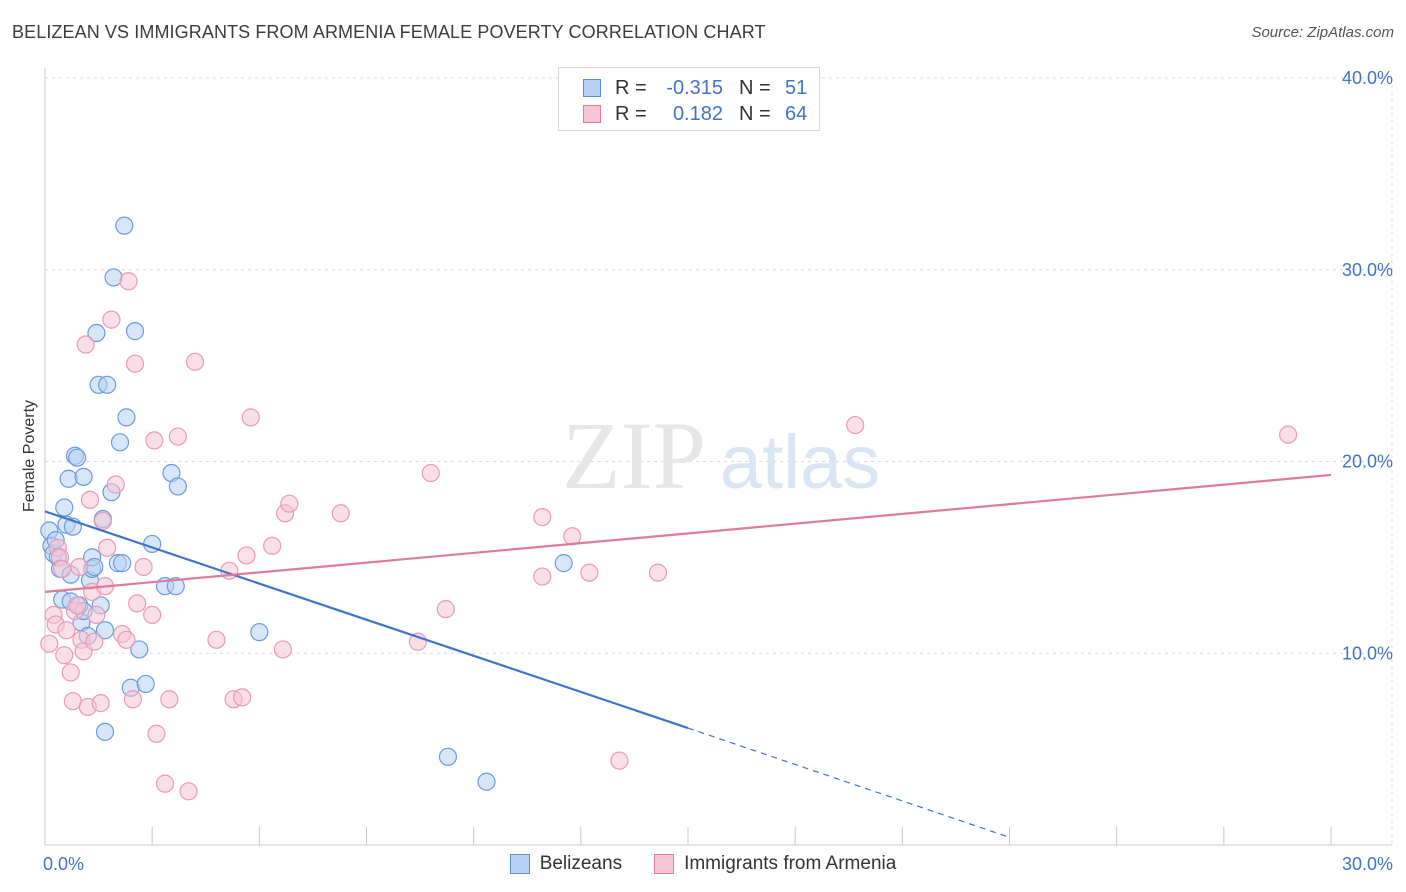  Describe the element at coordinates (790, 863) in the screenshot. I see `legend-label-armenia: Immigrants from Armenia` at that location.